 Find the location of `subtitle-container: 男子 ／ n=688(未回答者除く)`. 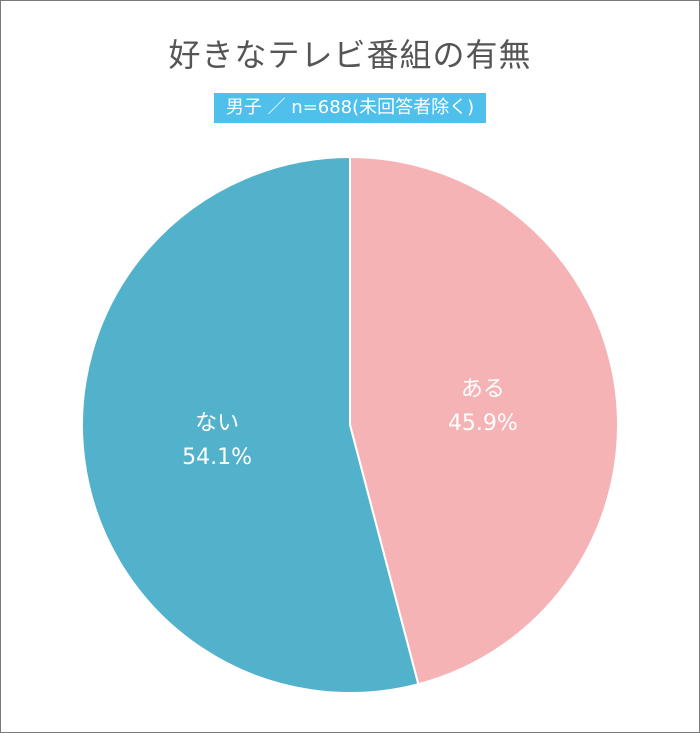

subtitle-container: 男子 ／ n=688(未回答者除く) is located at coordinates (350, 108).